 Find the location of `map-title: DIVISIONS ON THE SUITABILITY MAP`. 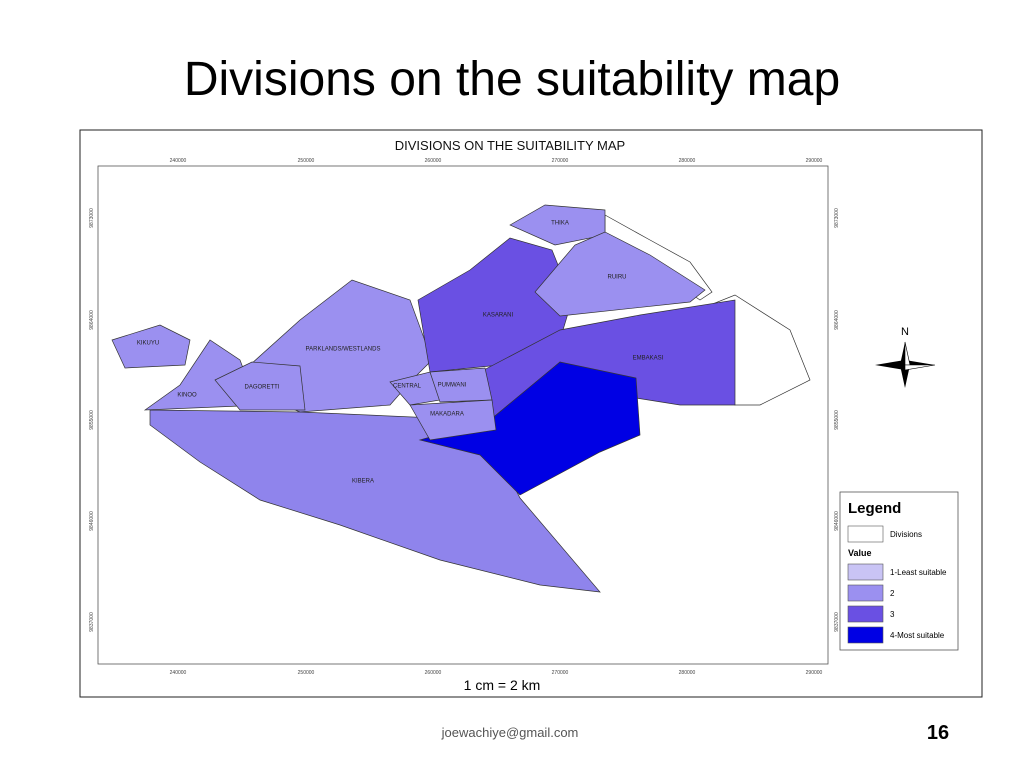

map-title: DIVISIONS ON THE SUITABILITY MAP is located at coordinates (510, 145).